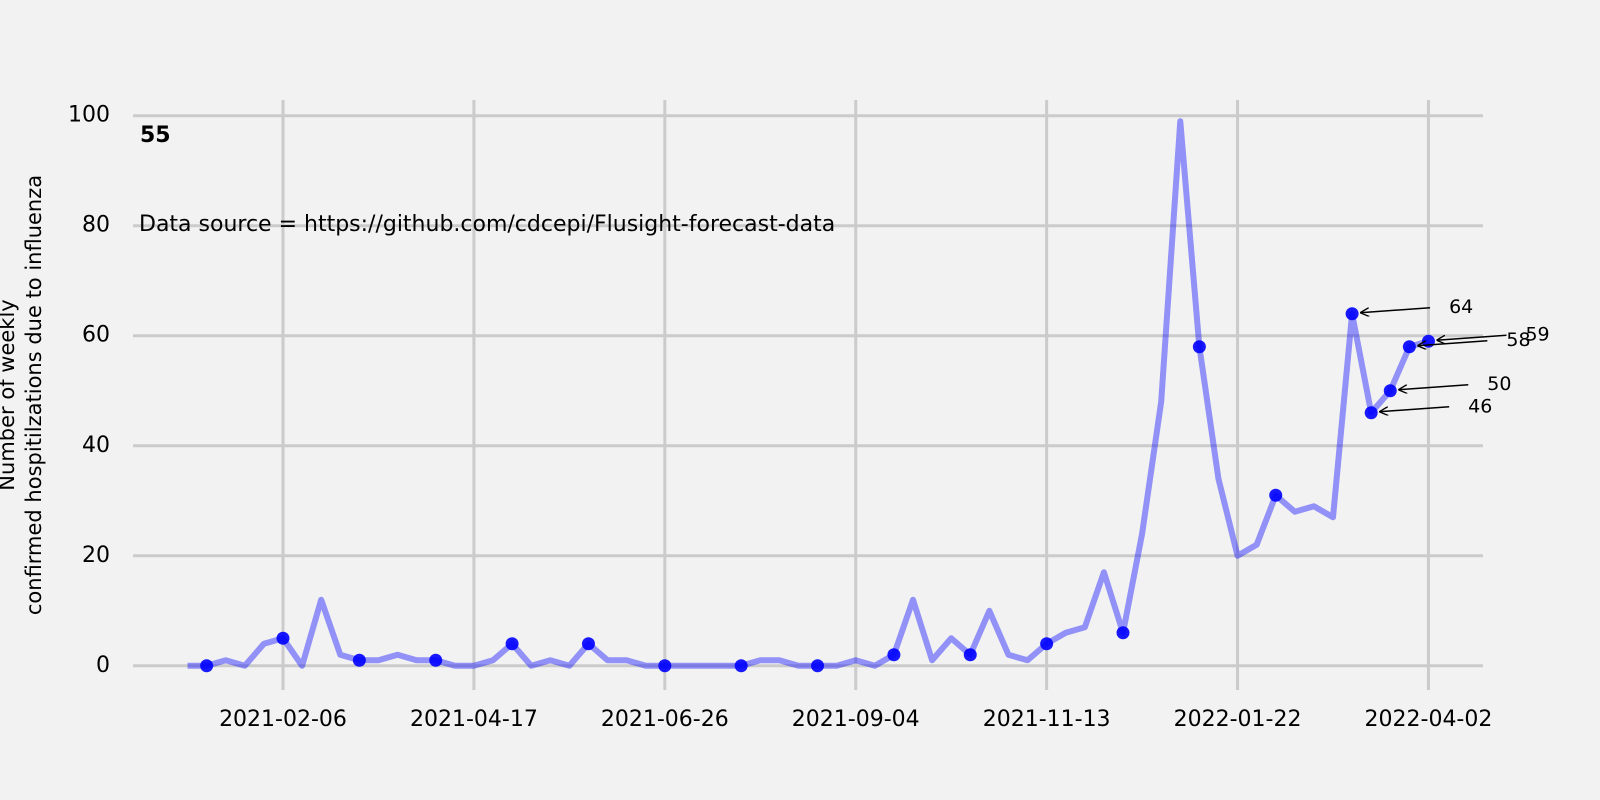 Image resolution: width=1600 pixels, height=800 pixels. Describe the element at coordinates (1047, 719) in the screenshot. I see `x-tick-label: 2021-11-13` at that location.